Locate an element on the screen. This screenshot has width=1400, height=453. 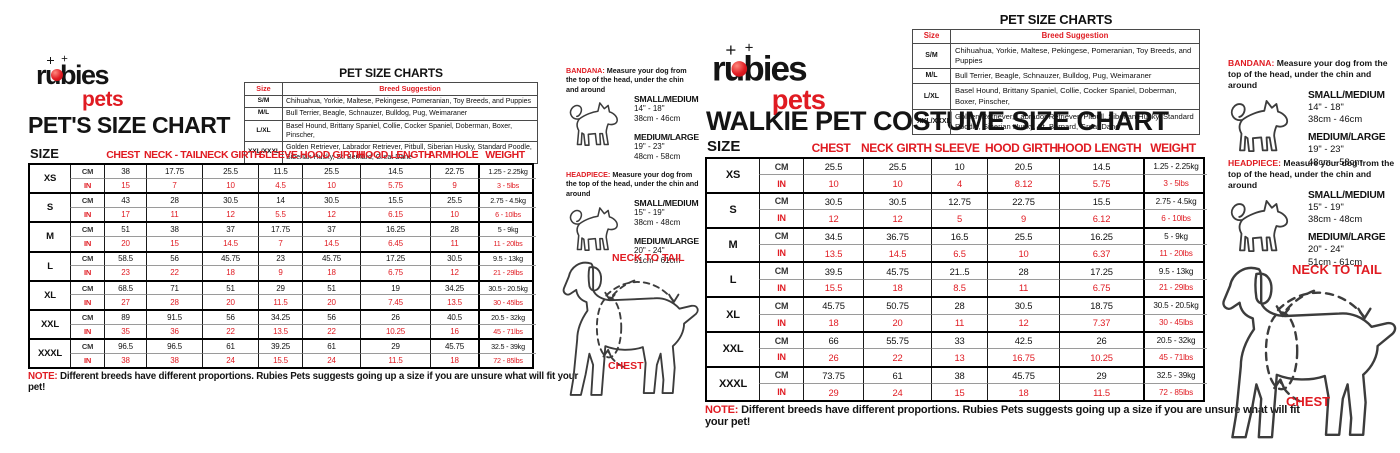
value-cell: 24 is located at coordinates (897, 392).